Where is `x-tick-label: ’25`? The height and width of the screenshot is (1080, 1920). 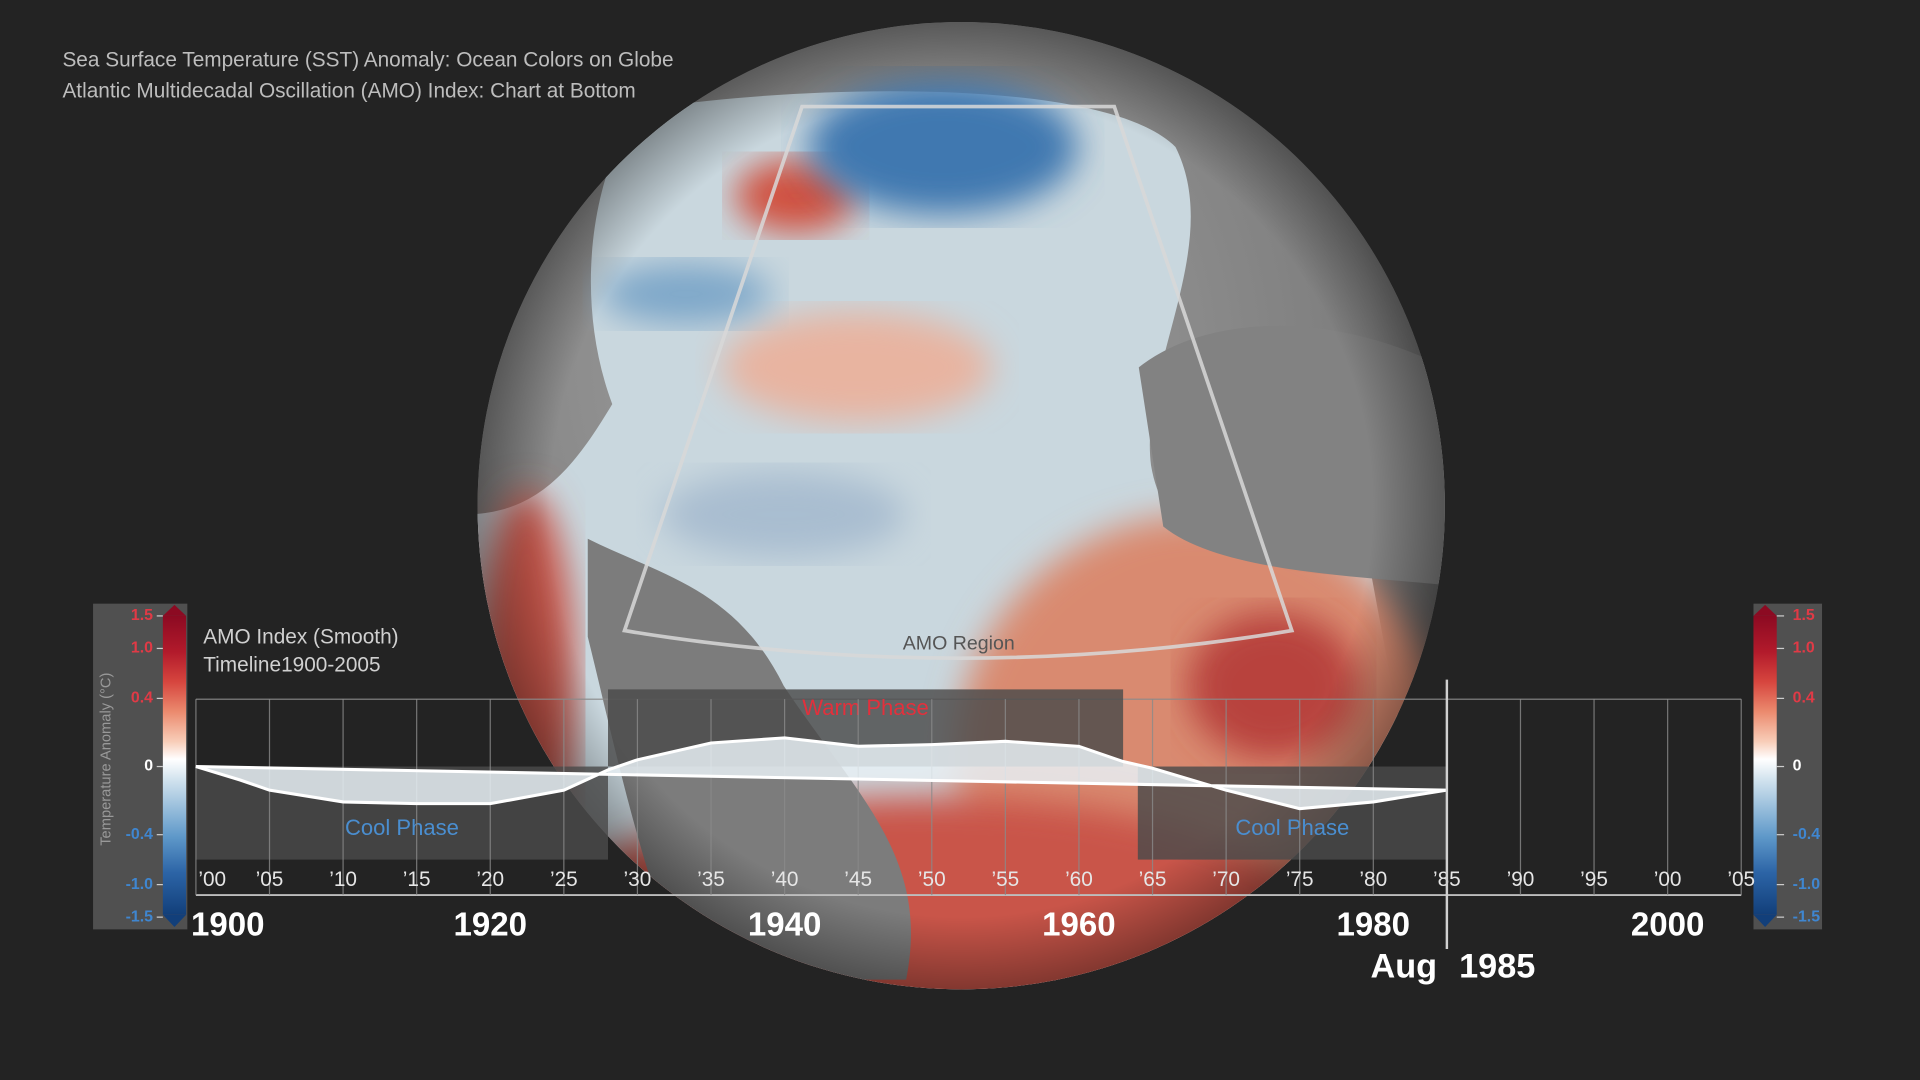
x-tick-label: ’25 is located at coordinates (564, 879).